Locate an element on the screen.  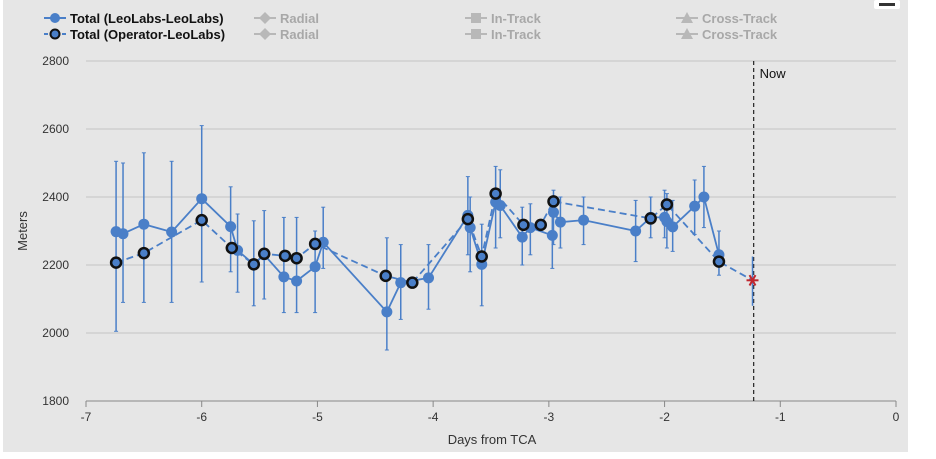
legend-item-crosstrack-1: Cross-Track is located at coordinates (726, 18).